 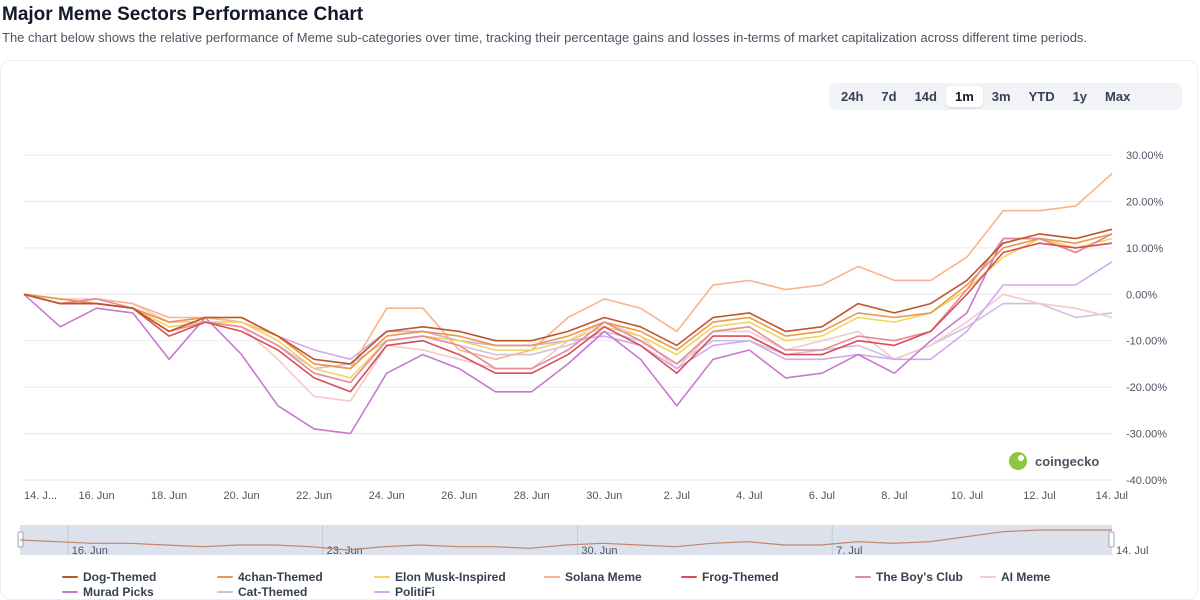 I want to click on navigator-series-line, so click(x=565, y=540).